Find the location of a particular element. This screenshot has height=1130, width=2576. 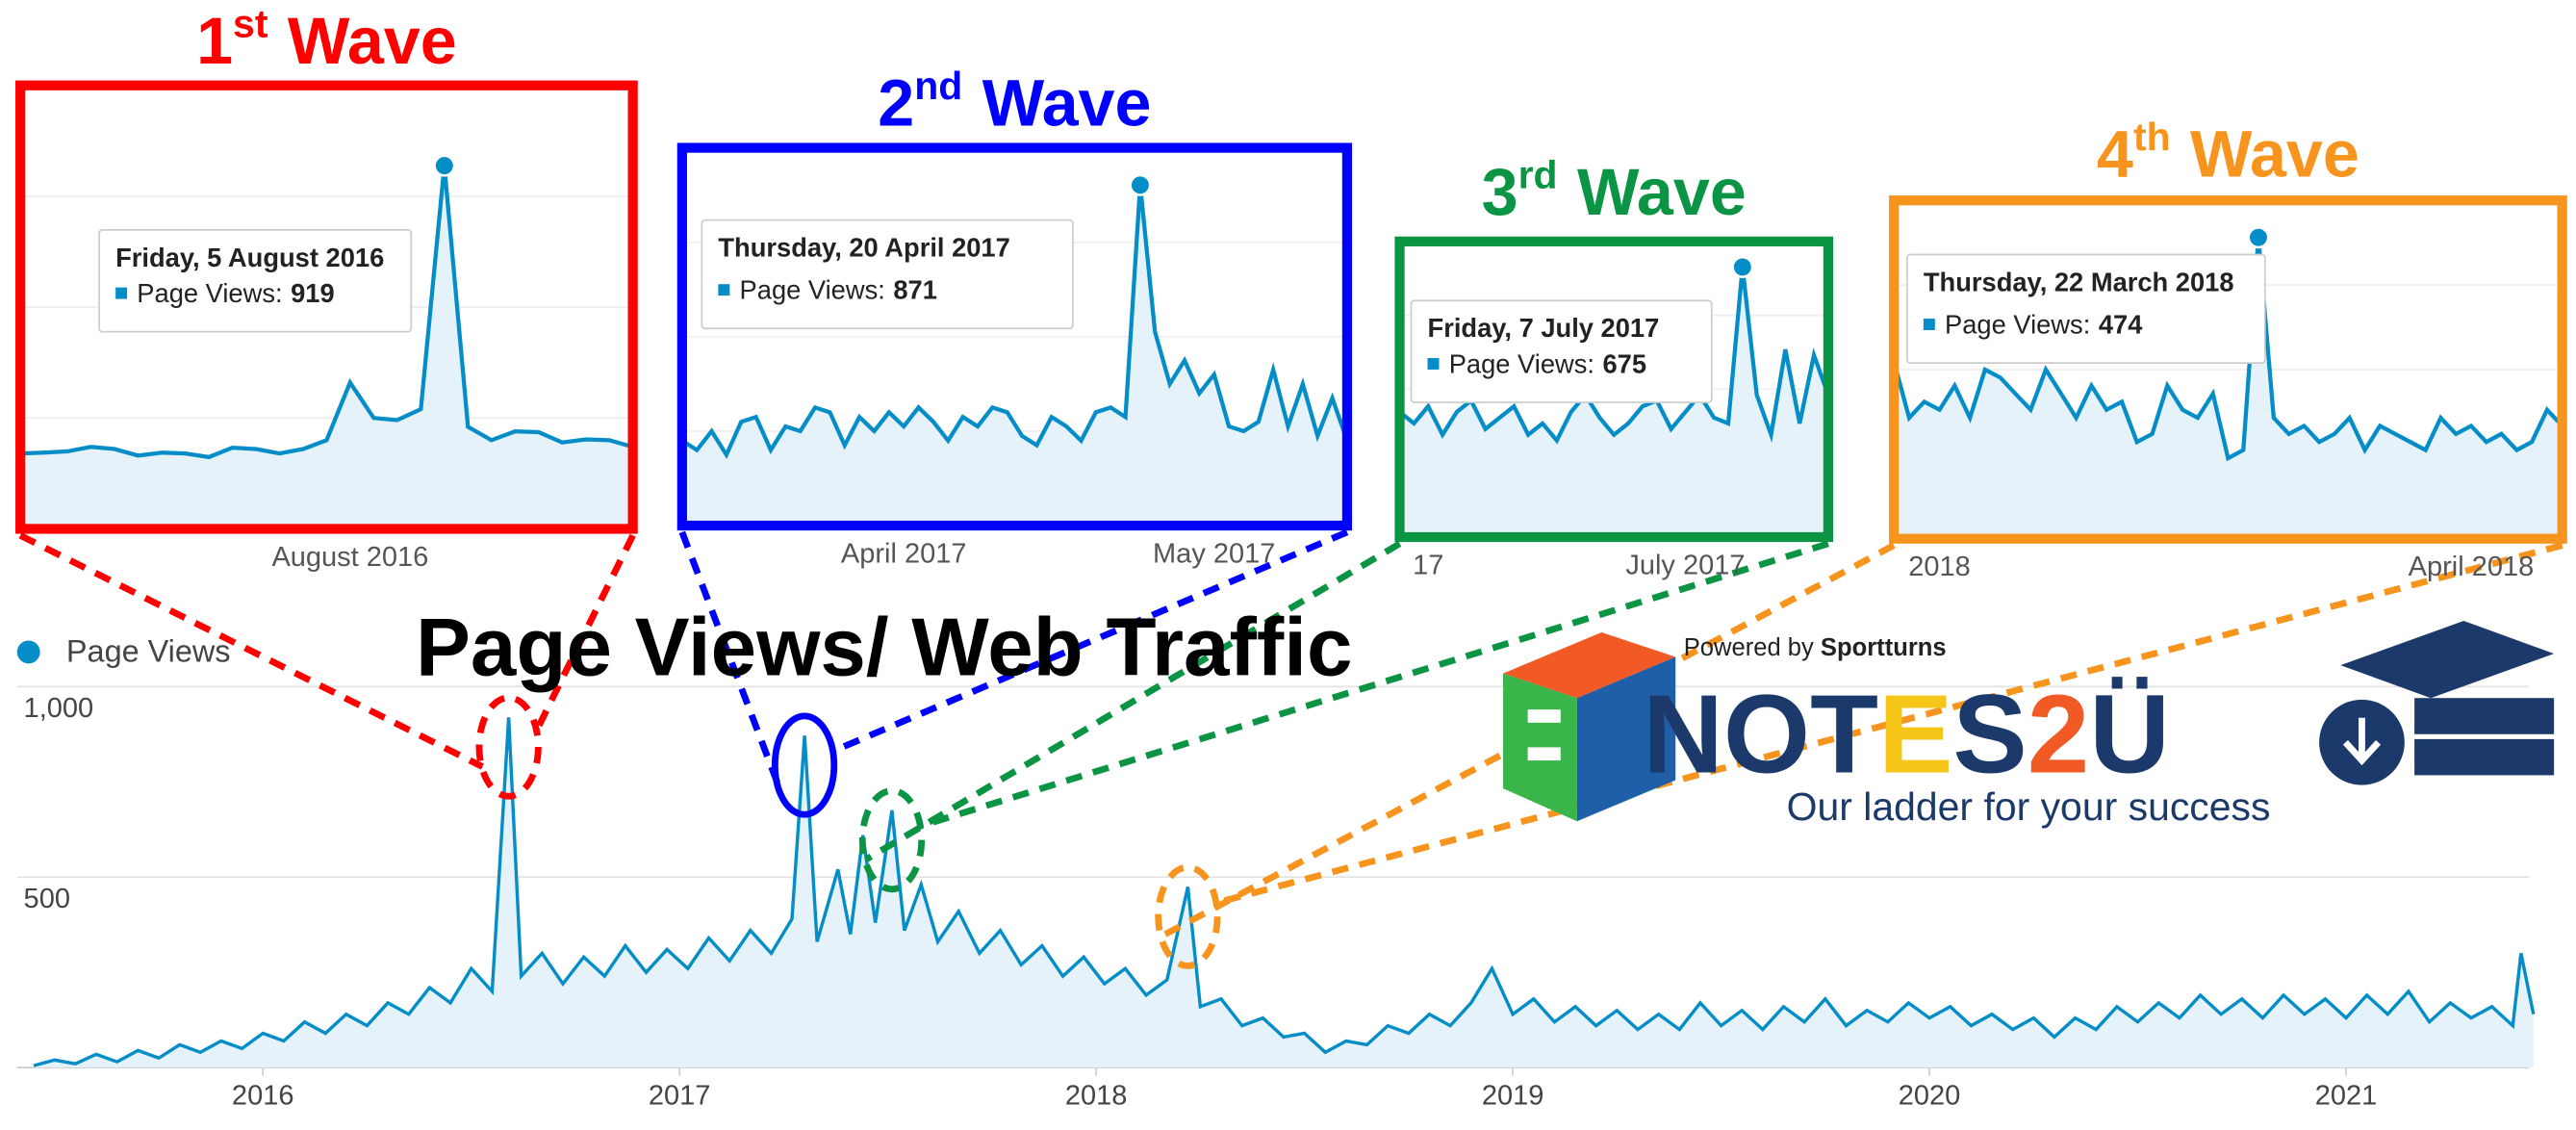

logo-cube-top is located at coordinates (1589, 665).